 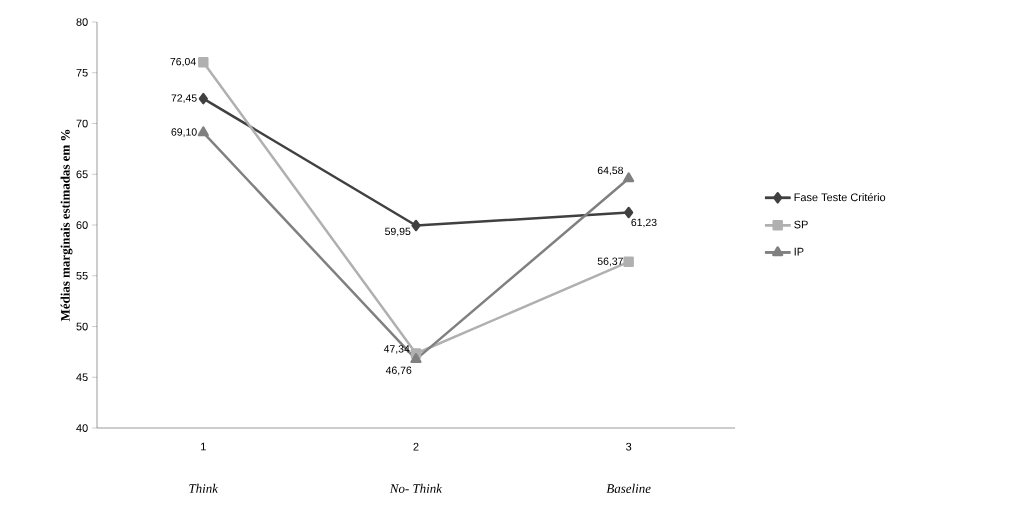 What do you see at coordinates (799, 251) in the screenshot?
I see `legend-label: IP` at bounding box center [799, 251].